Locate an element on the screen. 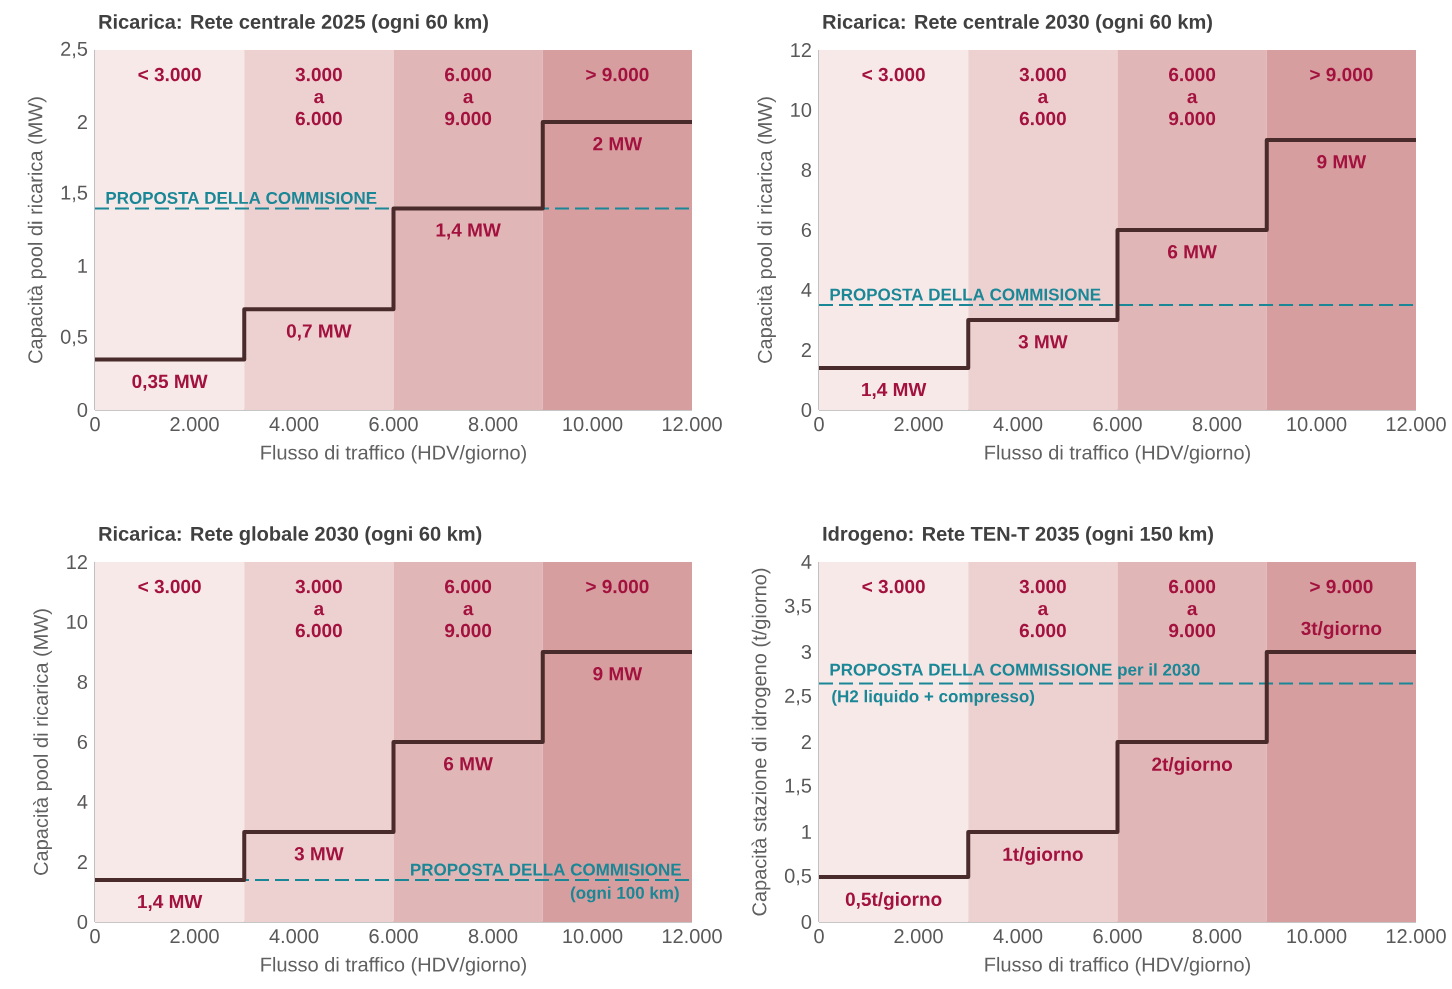 This screenshot has height=989, width=1452. y-axis-title: Capacità stazione di idrogeno (t/giorno) is located at coordinates (761, 742).